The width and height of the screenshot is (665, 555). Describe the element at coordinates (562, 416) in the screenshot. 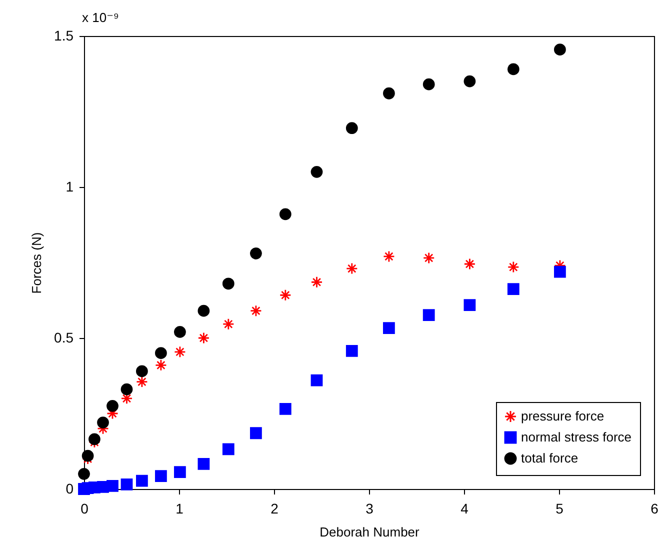

I see `legend-label: pressure force` at that location.